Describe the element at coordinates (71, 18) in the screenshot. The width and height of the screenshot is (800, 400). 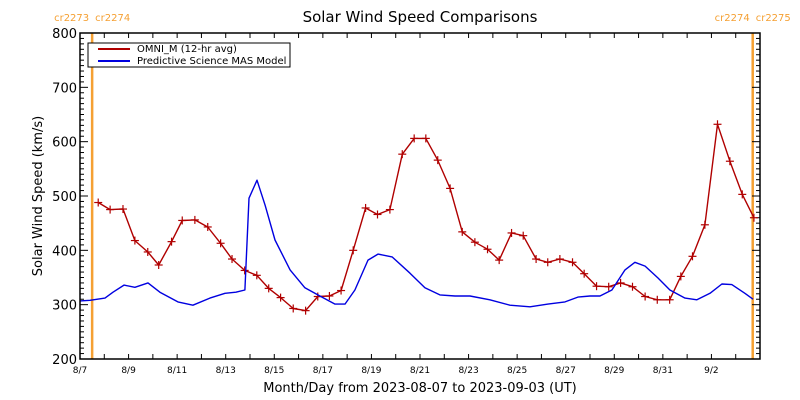
I see `carrington-label-before: cr2273` at that location.